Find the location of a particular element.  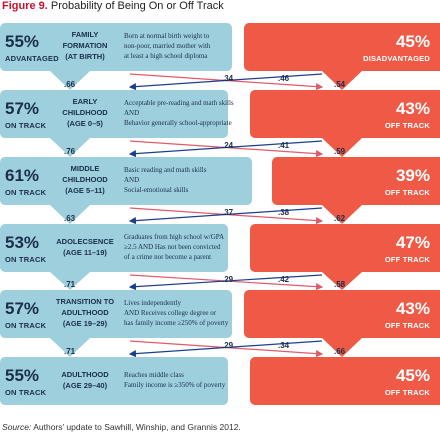

off-track-box: 43% OFF TRACK is located at coordinates (345, 114).